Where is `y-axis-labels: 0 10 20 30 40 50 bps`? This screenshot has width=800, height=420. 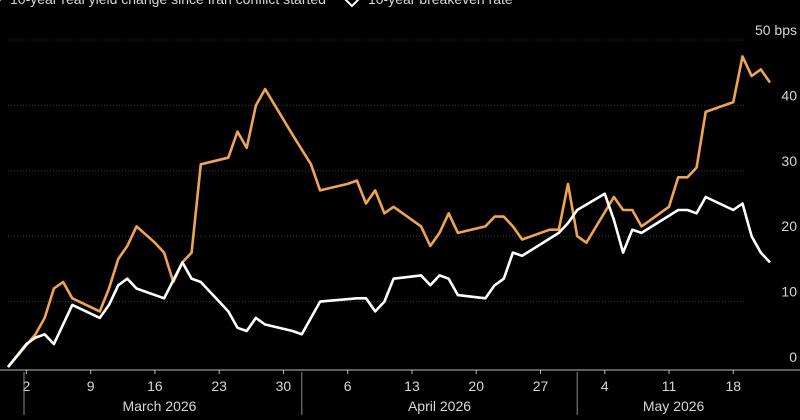 y-axis-labels: 0 10 20 30 40 50 bps is located at coordinates (776, 193).